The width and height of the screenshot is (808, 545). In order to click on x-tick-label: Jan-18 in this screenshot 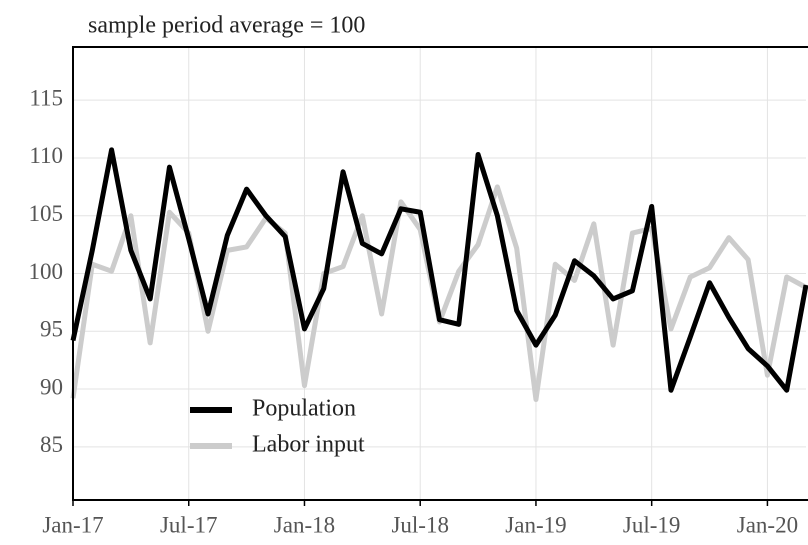, I will do `click(304, 524)`.